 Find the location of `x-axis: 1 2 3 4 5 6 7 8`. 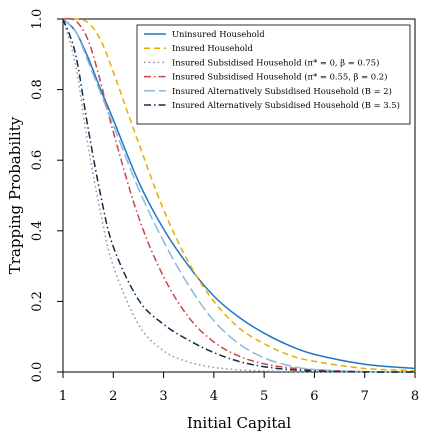

x-axis: 1 2 3 4 5 6 7 8 is located at coordinates (239, 388).